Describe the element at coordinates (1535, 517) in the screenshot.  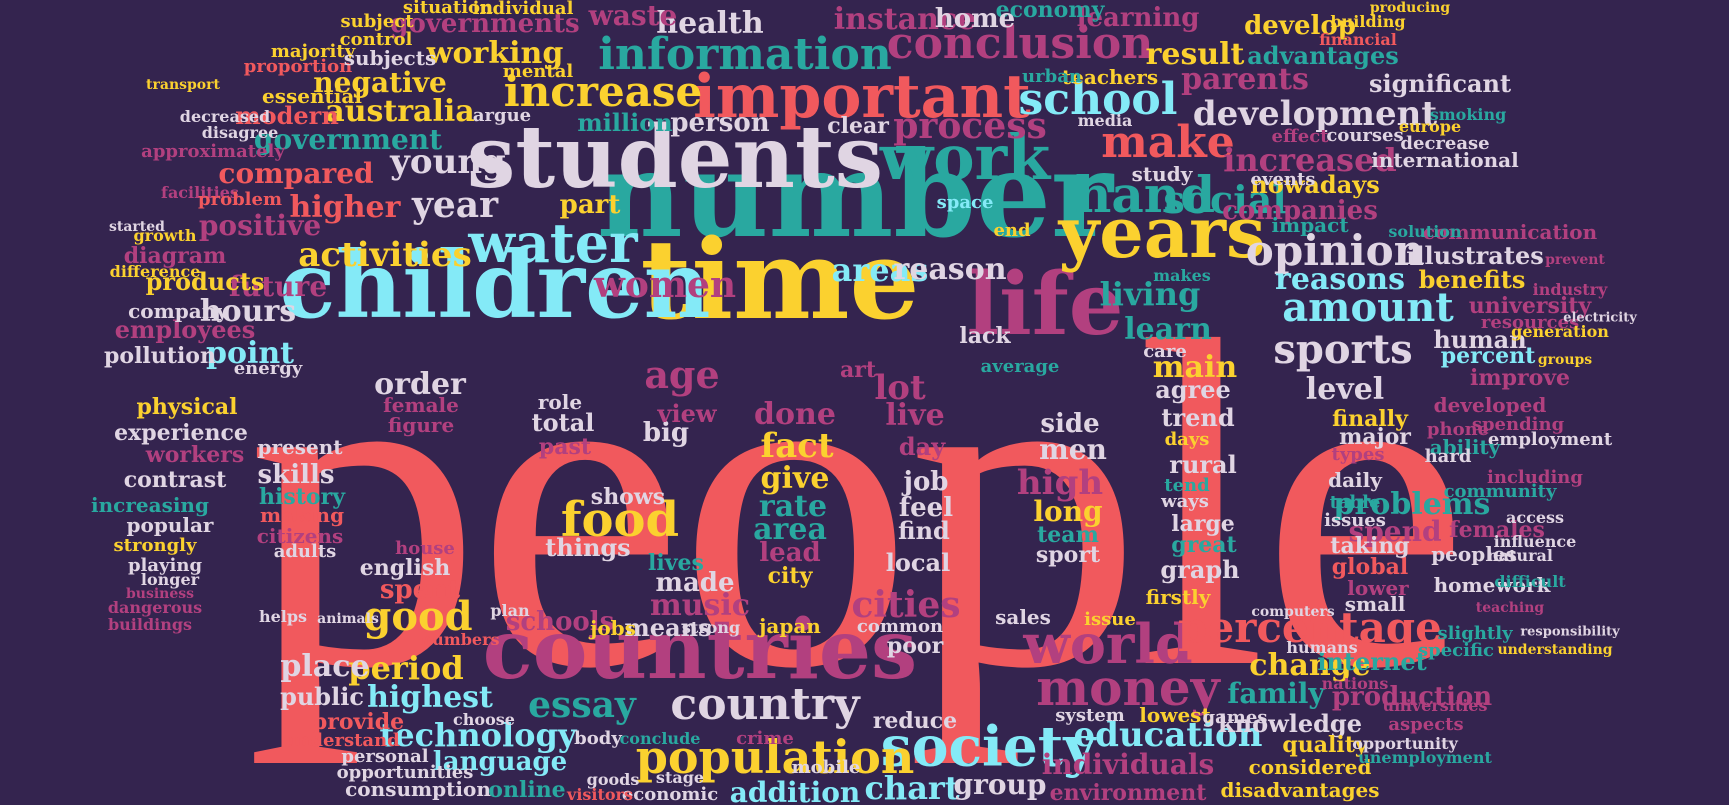
I see `word-access: access` at that location.